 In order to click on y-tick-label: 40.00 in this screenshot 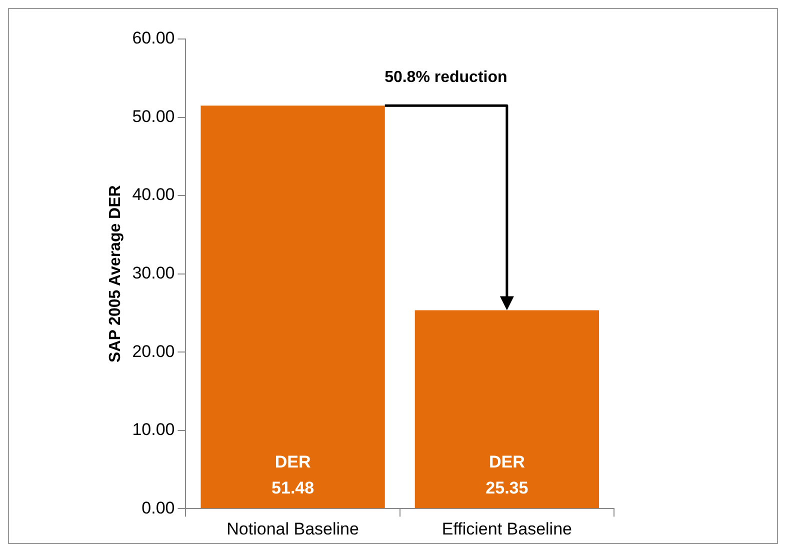, I will do `click(153, 194)`.